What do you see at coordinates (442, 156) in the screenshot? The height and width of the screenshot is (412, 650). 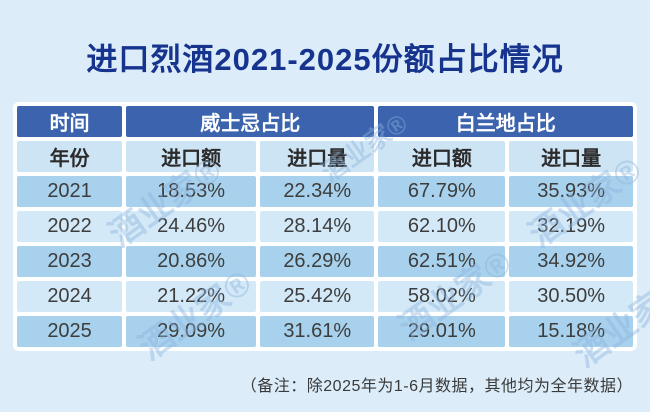 I see `sub-header-brandy-amount: 进口额` at bounding box center [442, 156].